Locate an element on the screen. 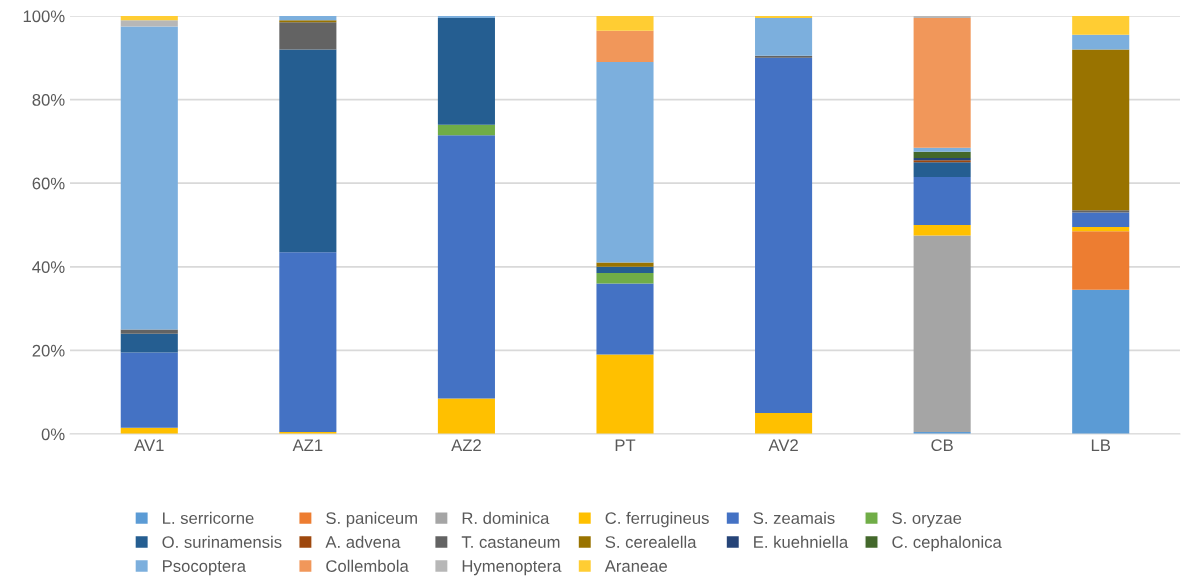  y-tick-label: 0% is located at coordinates (53, 434).